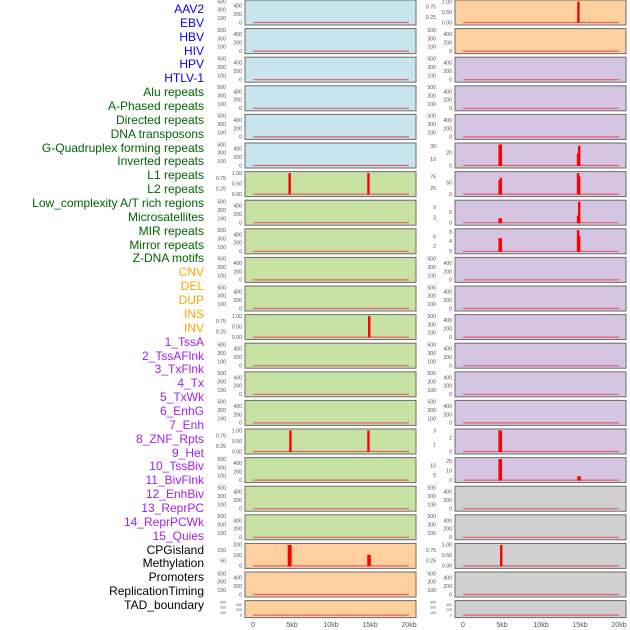 The width and height of the screenshot is (630, 630). Describe the element at coordinates (191, 300) in the screenshot. I see `track-label-dup: DUP` at that location.